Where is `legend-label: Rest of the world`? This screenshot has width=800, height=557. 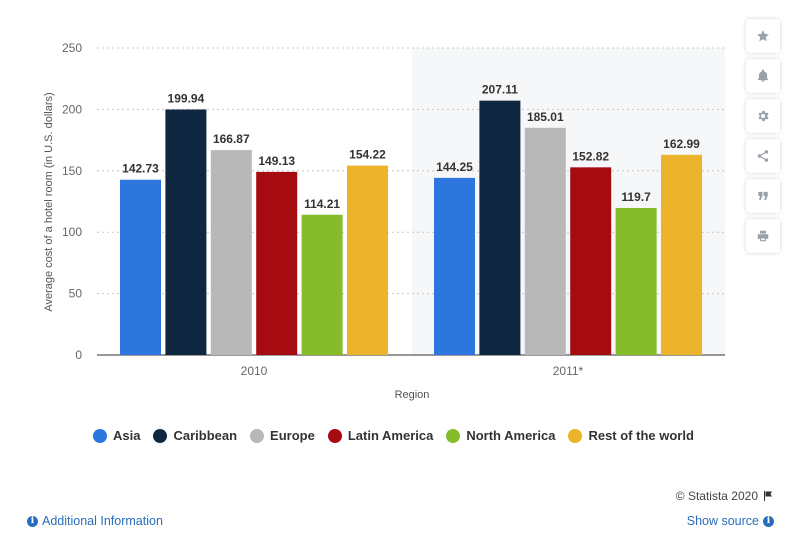
legend-label: Rest of the world is located at coordinates (641, 435).